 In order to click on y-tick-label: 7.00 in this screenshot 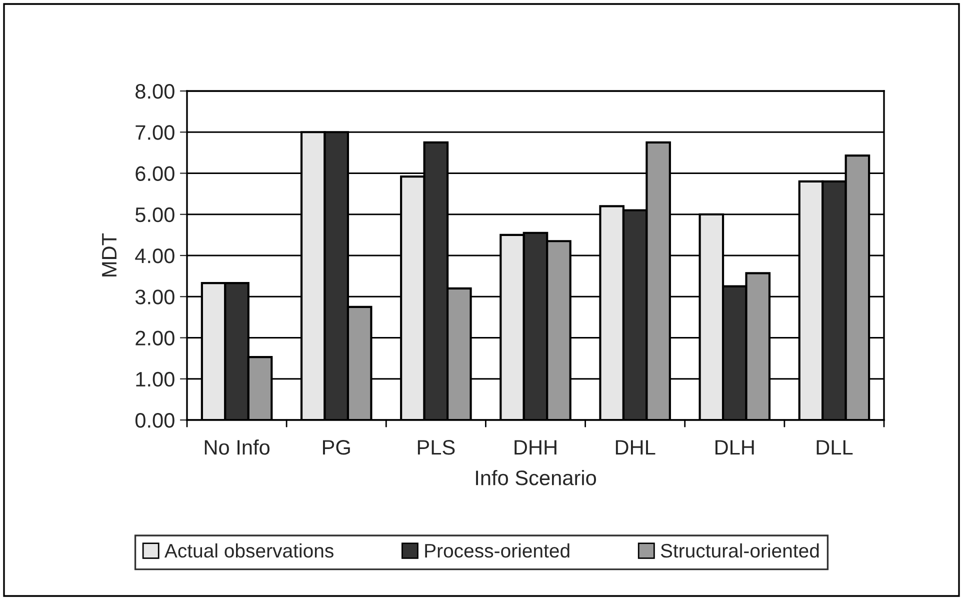, I will do `click(155, 132)`.